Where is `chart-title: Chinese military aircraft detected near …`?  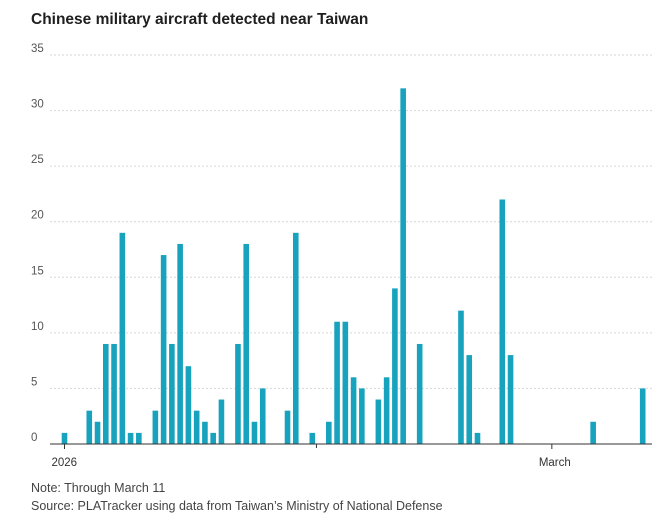 chart-title: Chinese military aircraft detected near … is located at coordinates (200, 19).